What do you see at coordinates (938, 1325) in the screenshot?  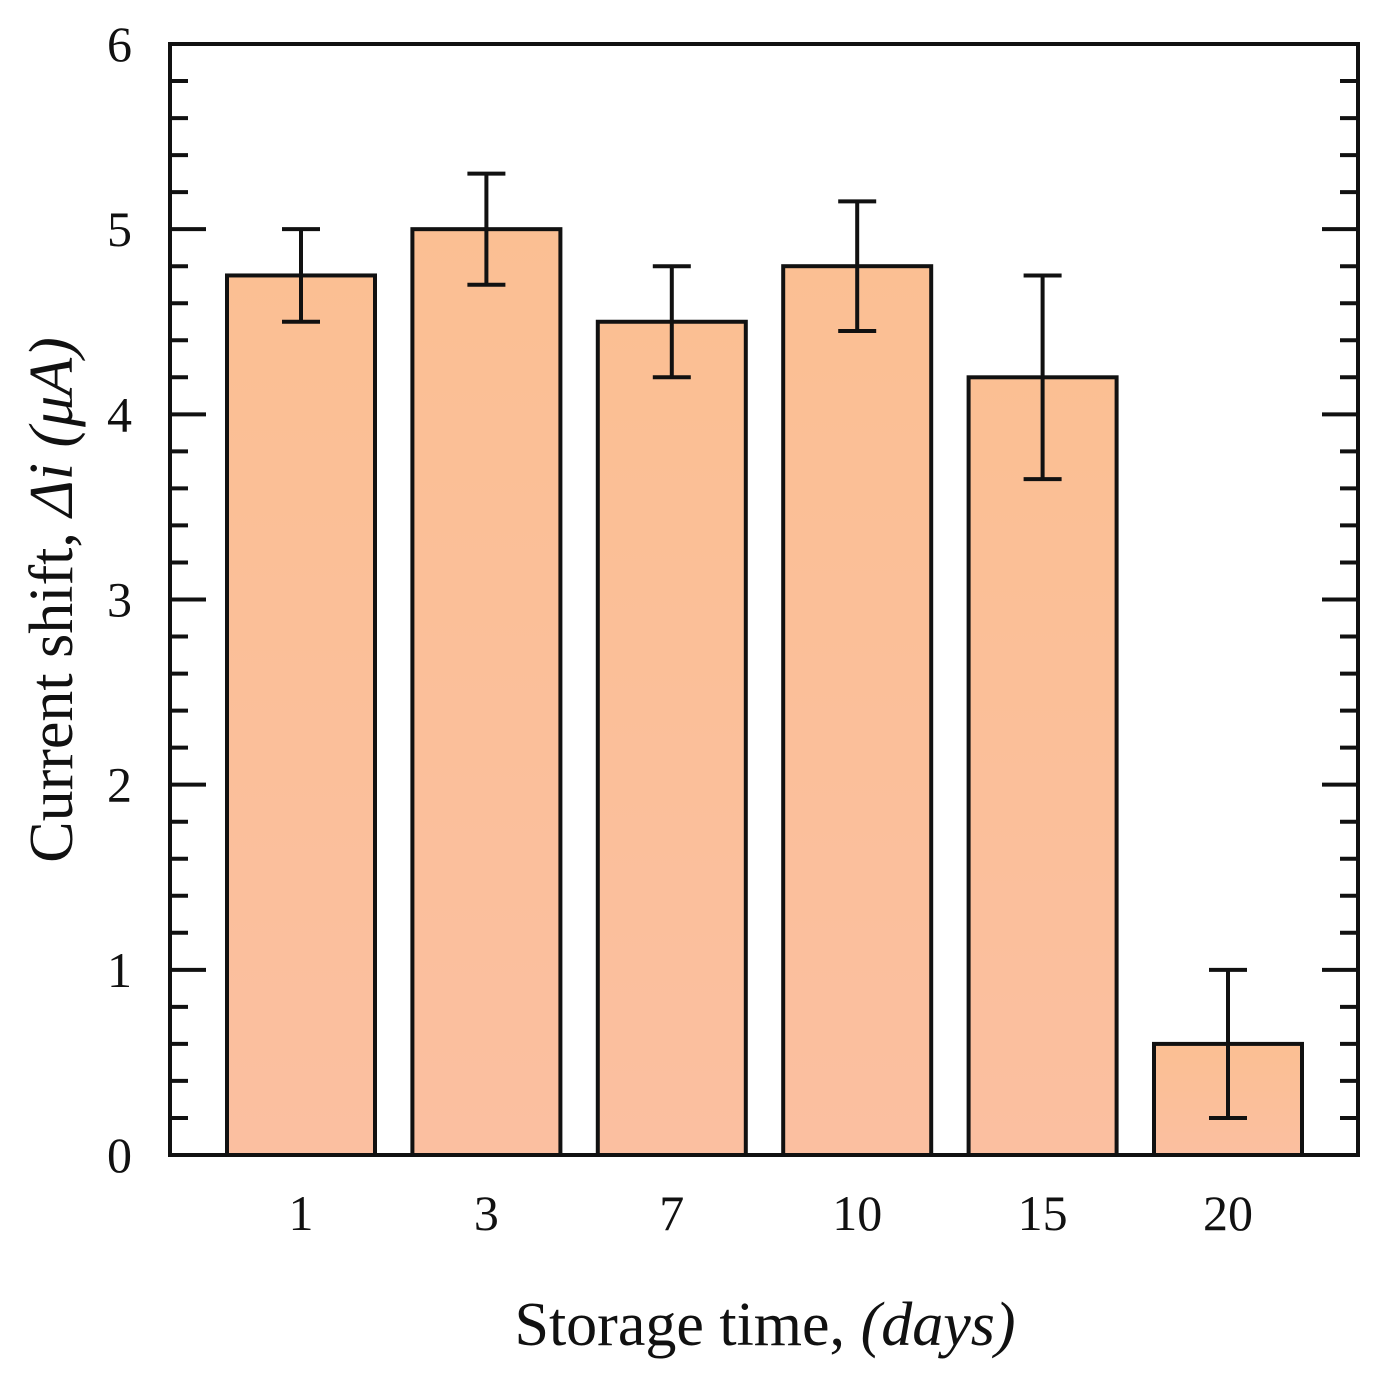 I see `x-axis-title-unit: (days)` at bounding box center [938, 1325].